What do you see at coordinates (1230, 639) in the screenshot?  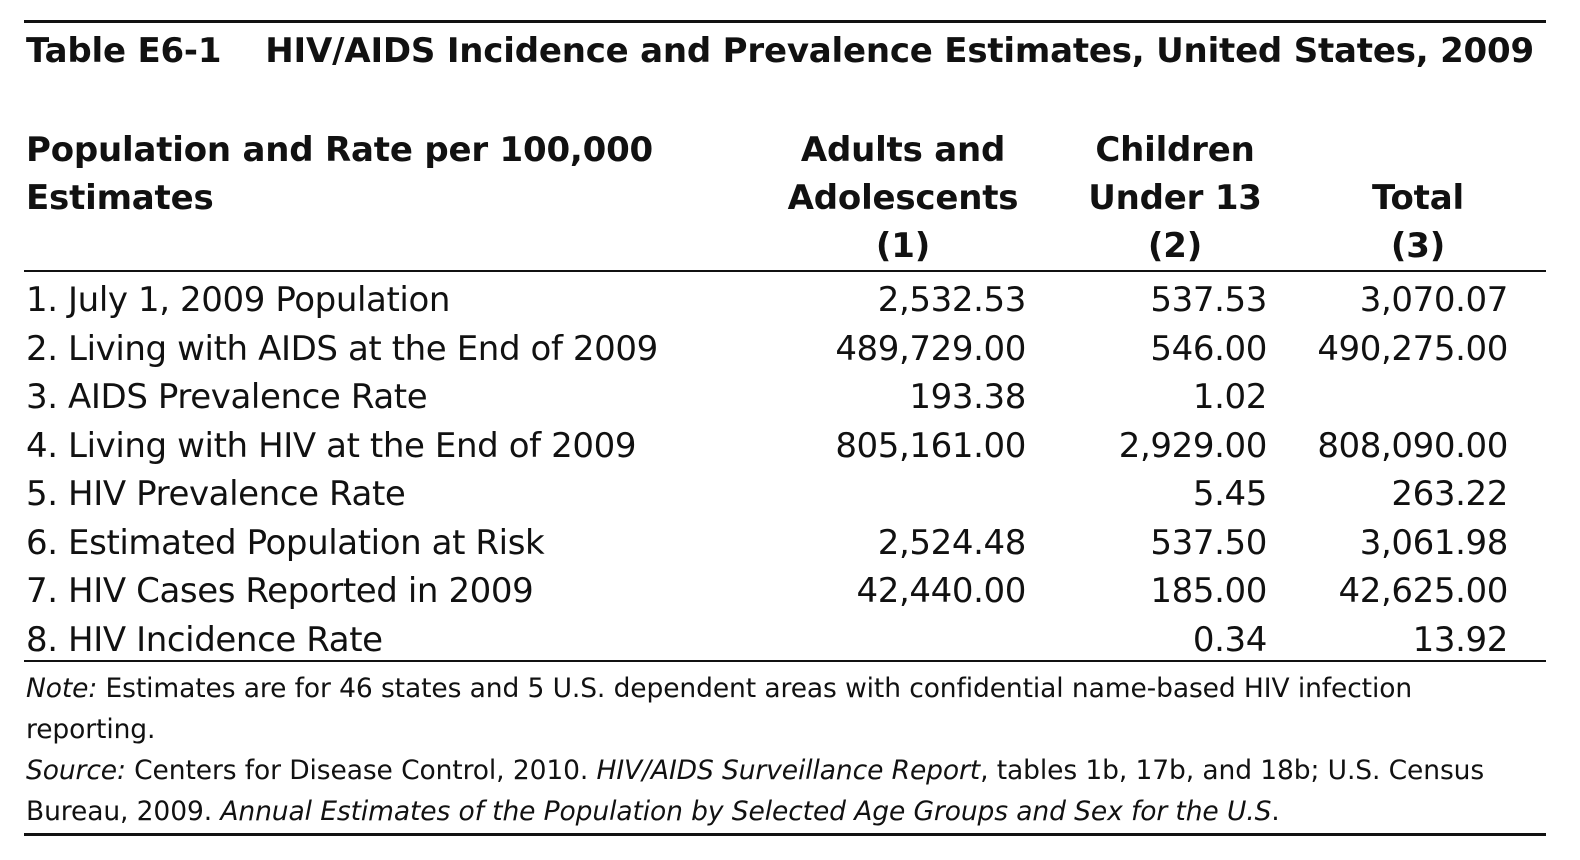 I see `cell-children: 0.34` at bounding box center [1230, 639].